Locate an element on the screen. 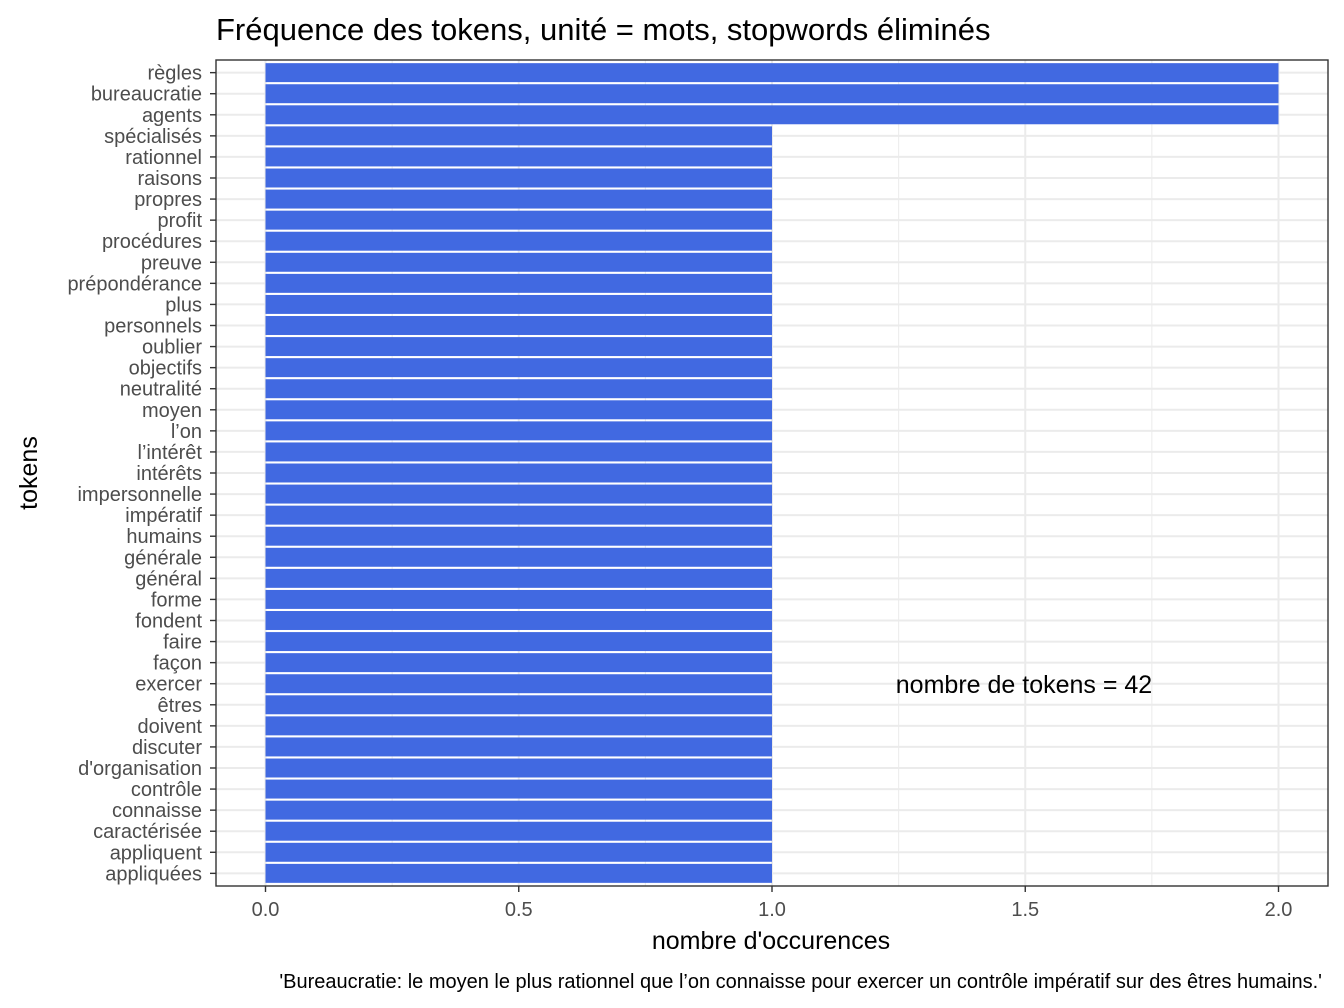 This screenshot has width=1344, height=1008. y-tick-label: faire is located at coordinates (182, 643).